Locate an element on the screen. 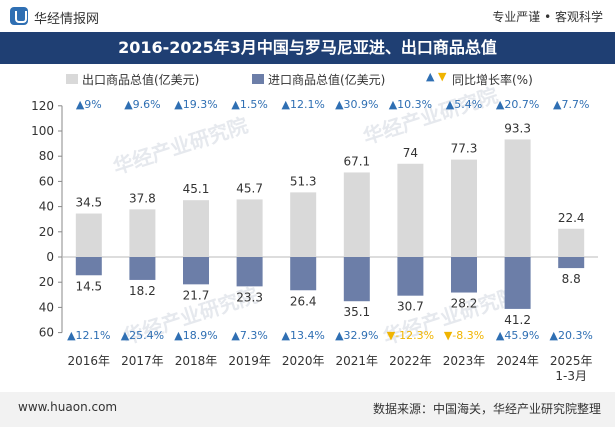  export-value-label: 22.4 is located at coordinates (571, 218).